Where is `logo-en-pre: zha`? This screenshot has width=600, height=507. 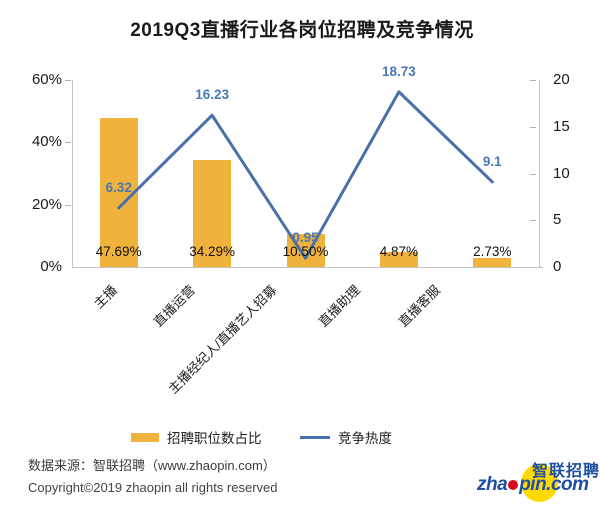 logo-en-pre: zha is located at coordinates (492, 484).